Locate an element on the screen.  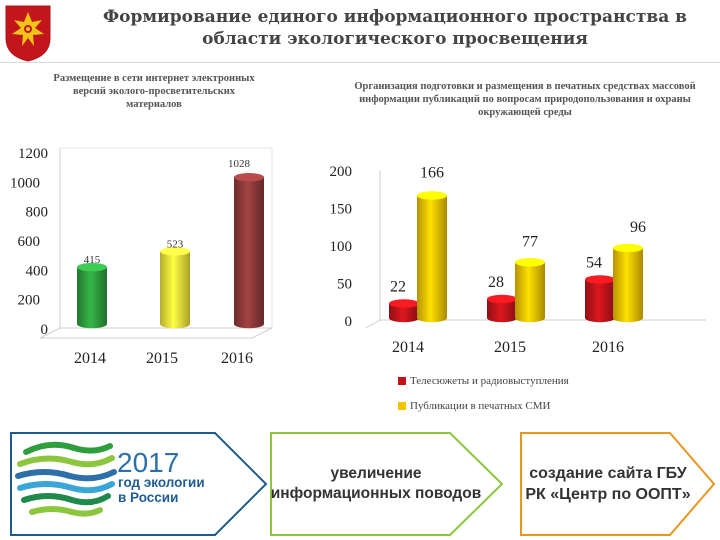
chart1-ytick-label: 800 is located at coordinates (37, 213).